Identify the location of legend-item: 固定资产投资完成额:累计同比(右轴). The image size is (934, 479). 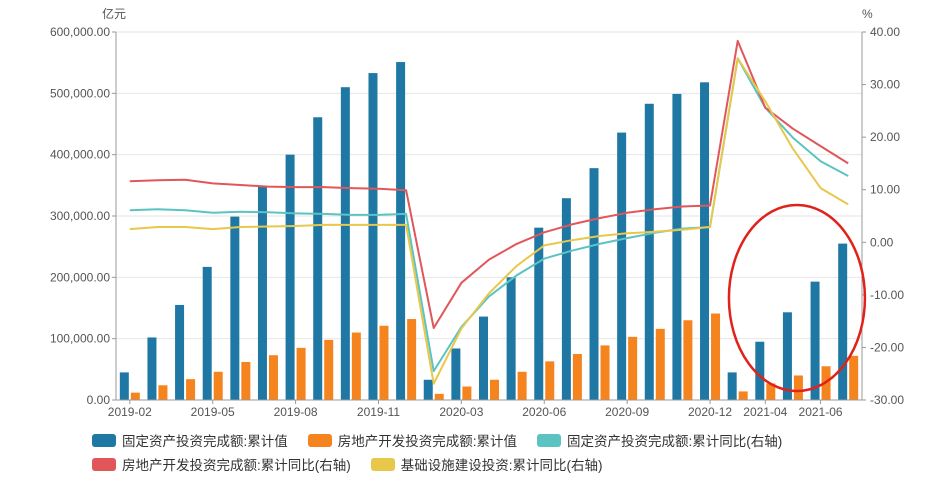
(659, 440).